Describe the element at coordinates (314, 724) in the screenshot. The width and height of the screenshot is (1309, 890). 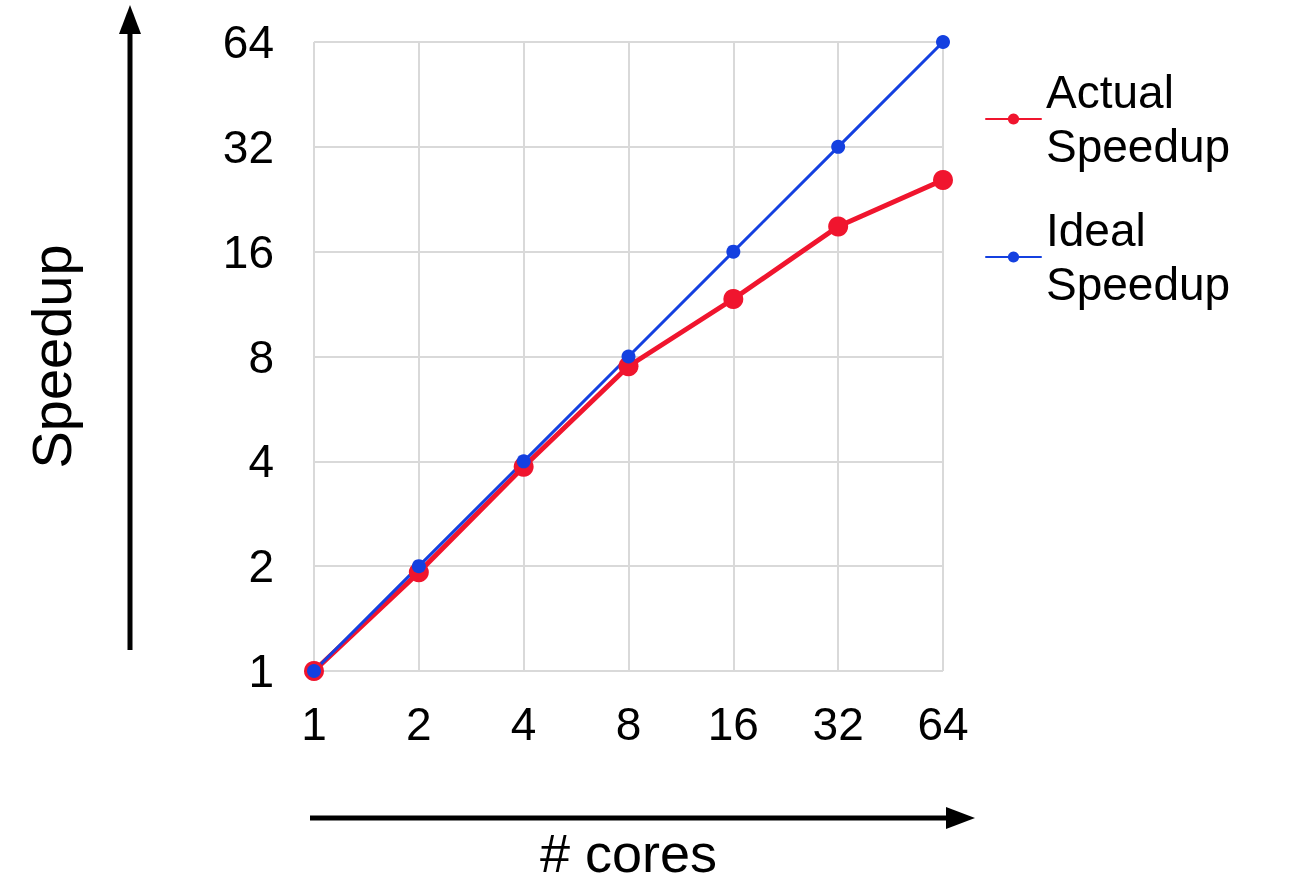
I see `x-tick-label: 1` at that location.